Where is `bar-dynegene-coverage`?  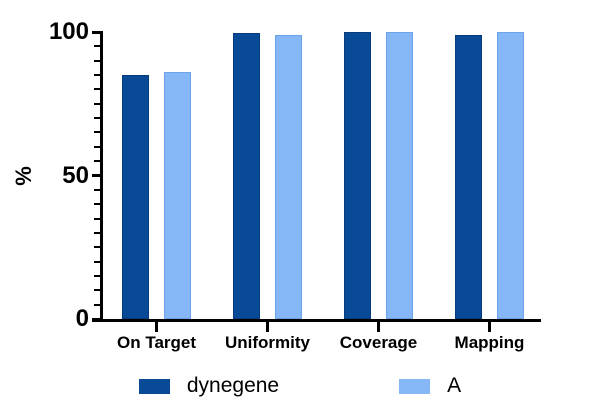 bar-dynegene-coverage is located at coordinates (357, 175).